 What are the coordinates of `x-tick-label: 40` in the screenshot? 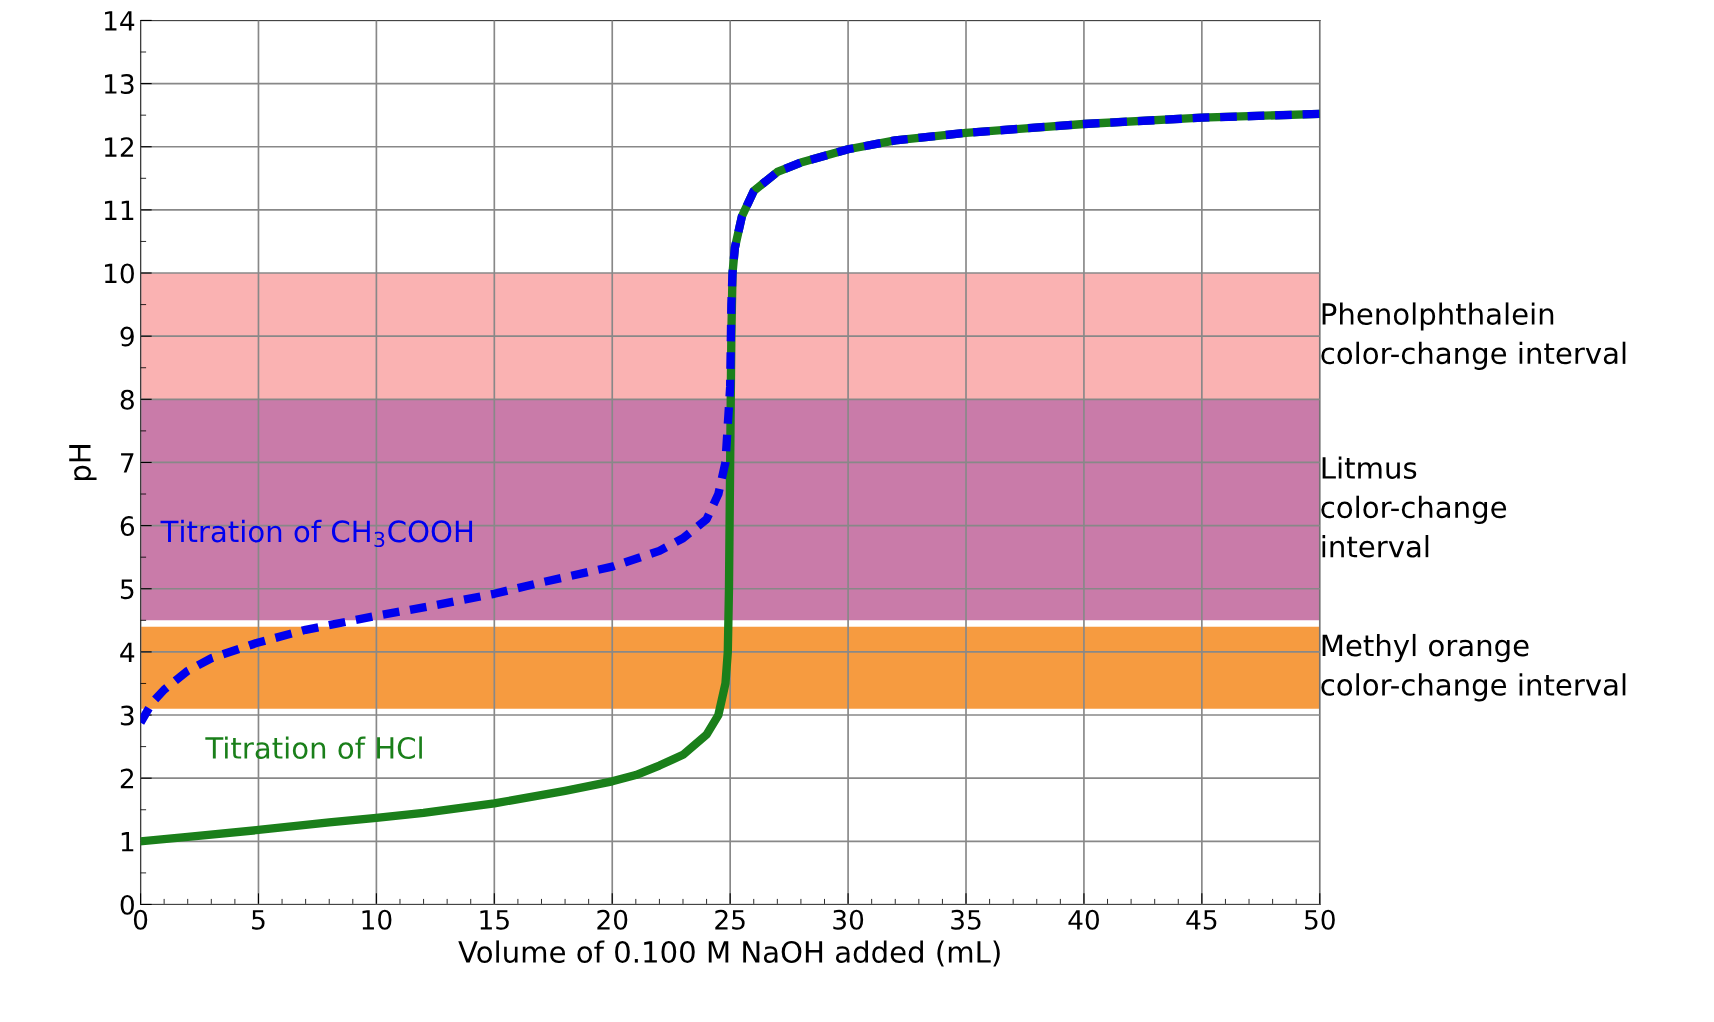 It's located at (1083, 919).